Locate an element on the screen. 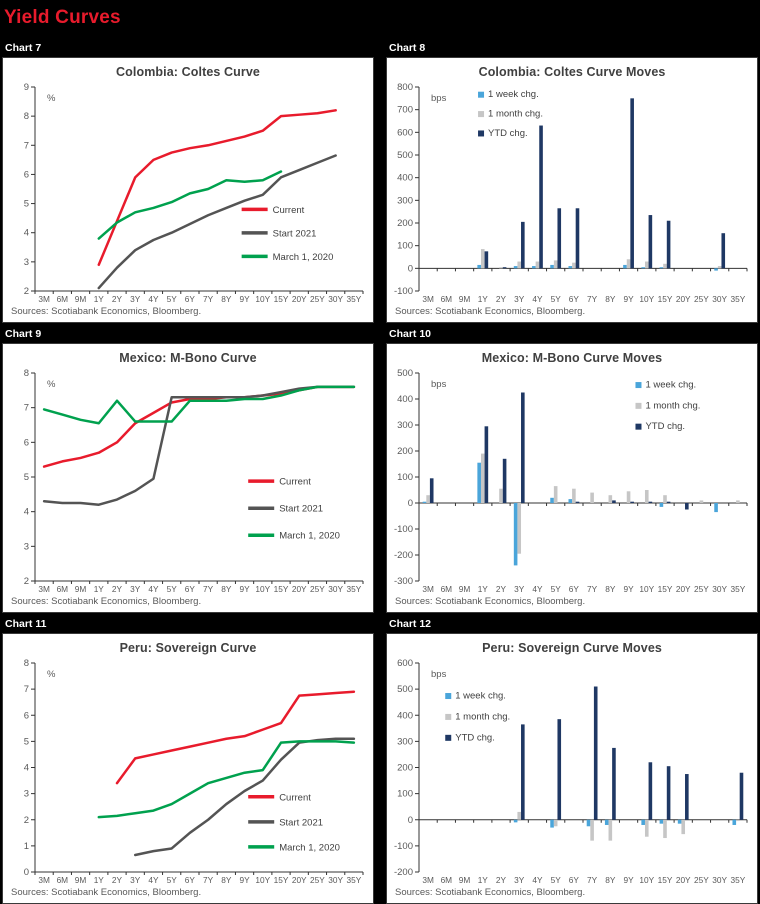  svg-text: 300 is located at coordinates (405, 741).